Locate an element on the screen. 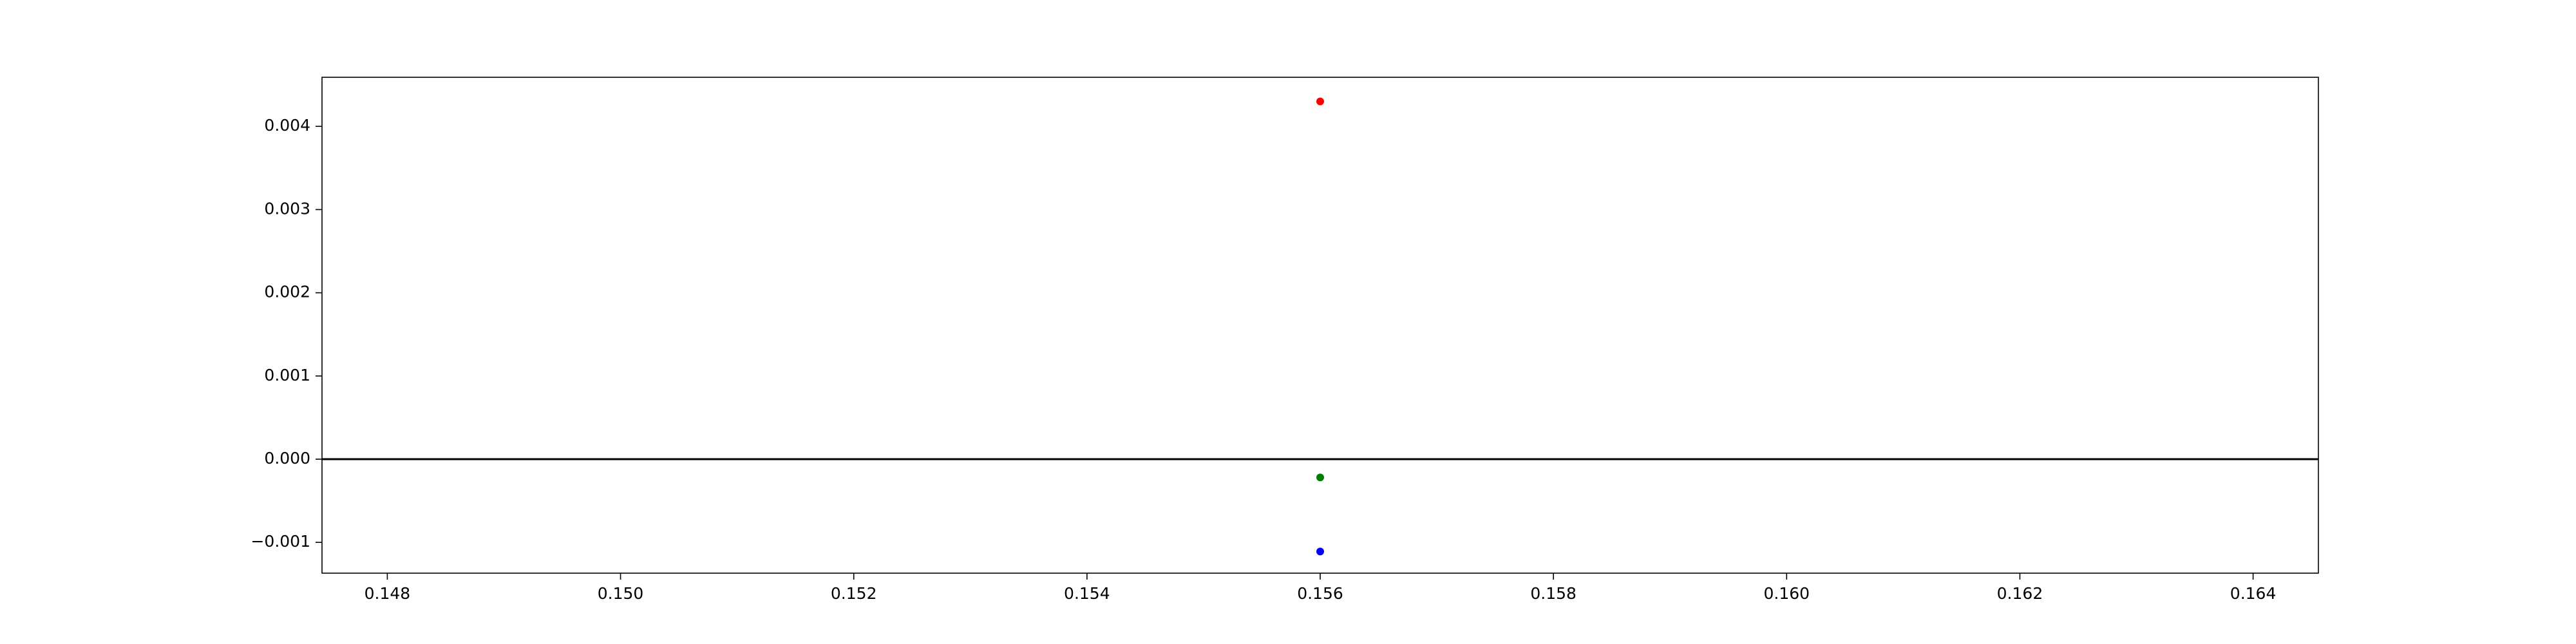  y-tick-label: 0.004 is located at coordinates (287, 125).